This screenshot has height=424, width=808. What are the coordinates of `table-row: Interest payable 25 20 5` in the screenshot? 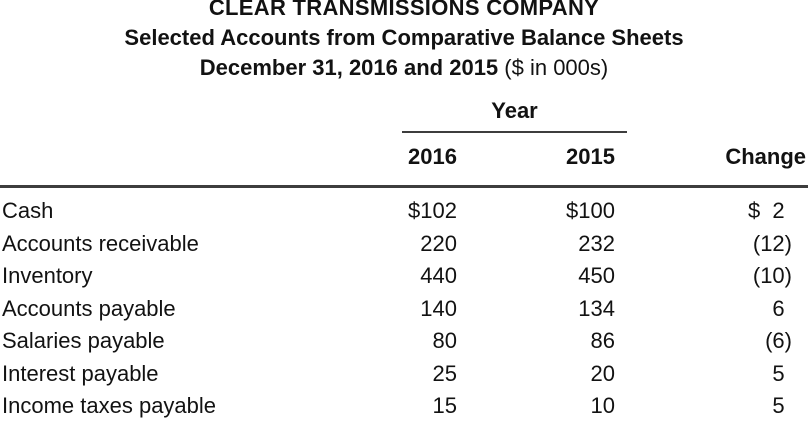 It's located at (404, 374).